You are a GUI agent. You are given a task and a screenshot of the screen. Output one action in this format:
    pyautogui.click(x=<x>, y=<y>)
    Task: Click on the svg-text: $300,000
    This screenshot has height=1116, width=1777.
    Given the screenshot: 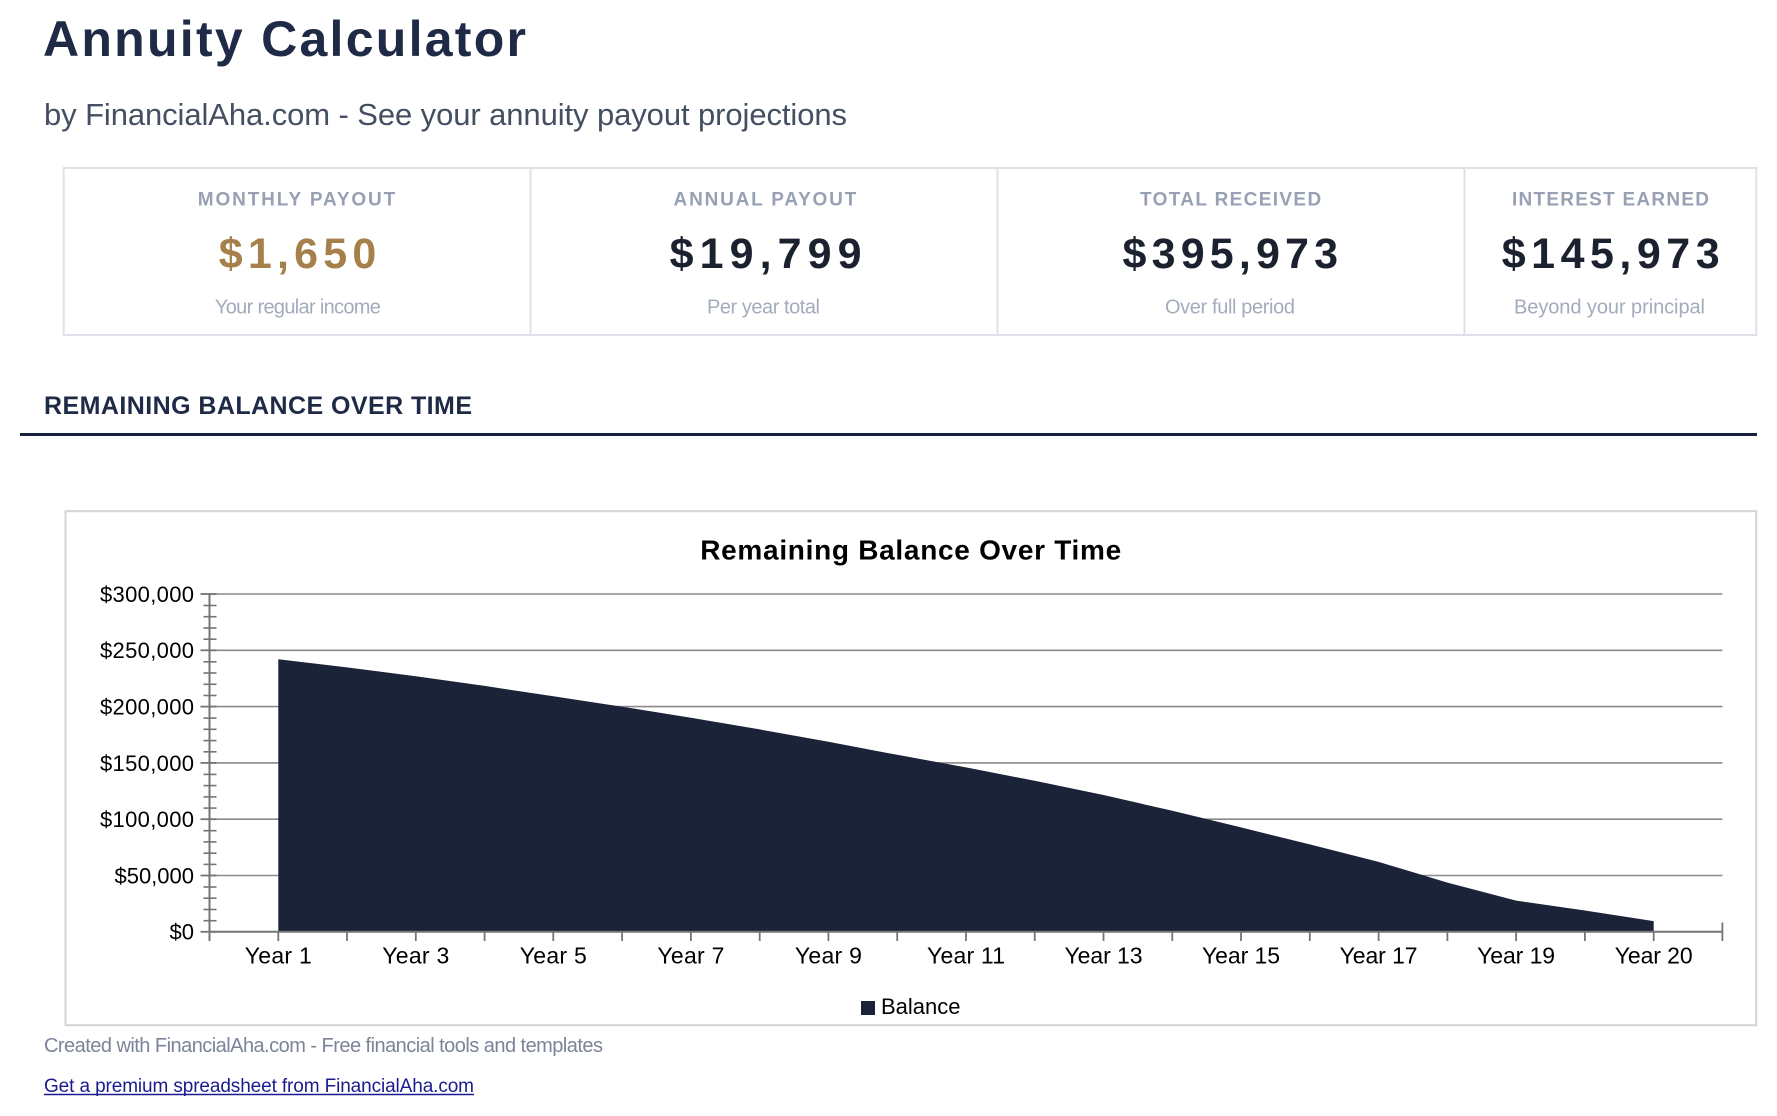 What is the action you would take?
    pyautogui.click(x=147, y=594)
    